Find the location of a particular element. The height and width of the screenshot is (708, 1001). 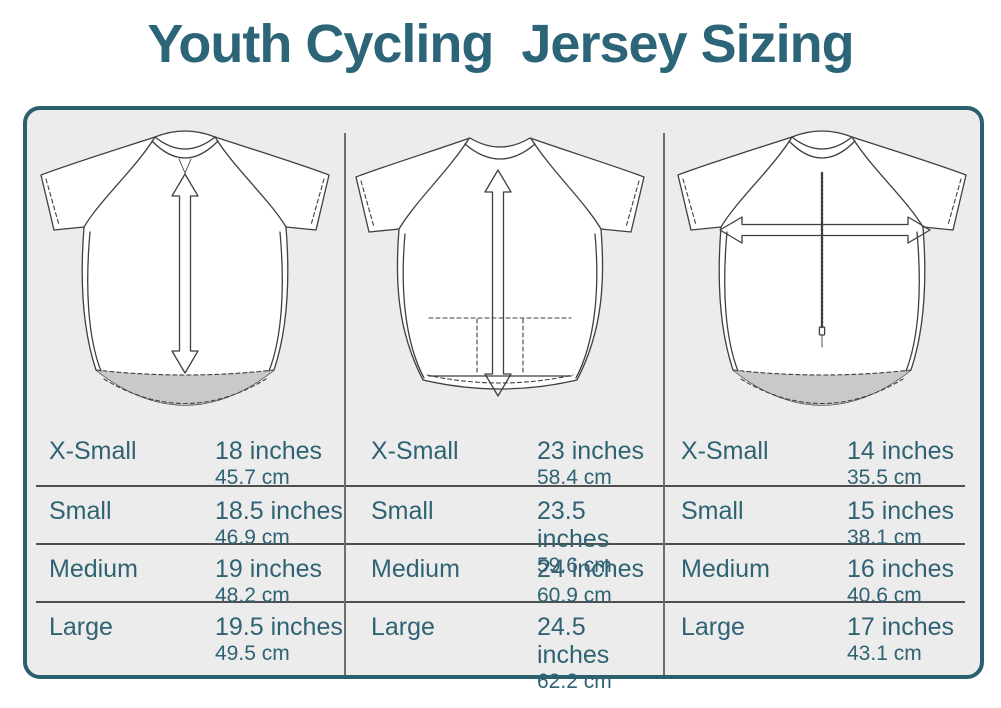

zipper is located at coordinates (822, 259).